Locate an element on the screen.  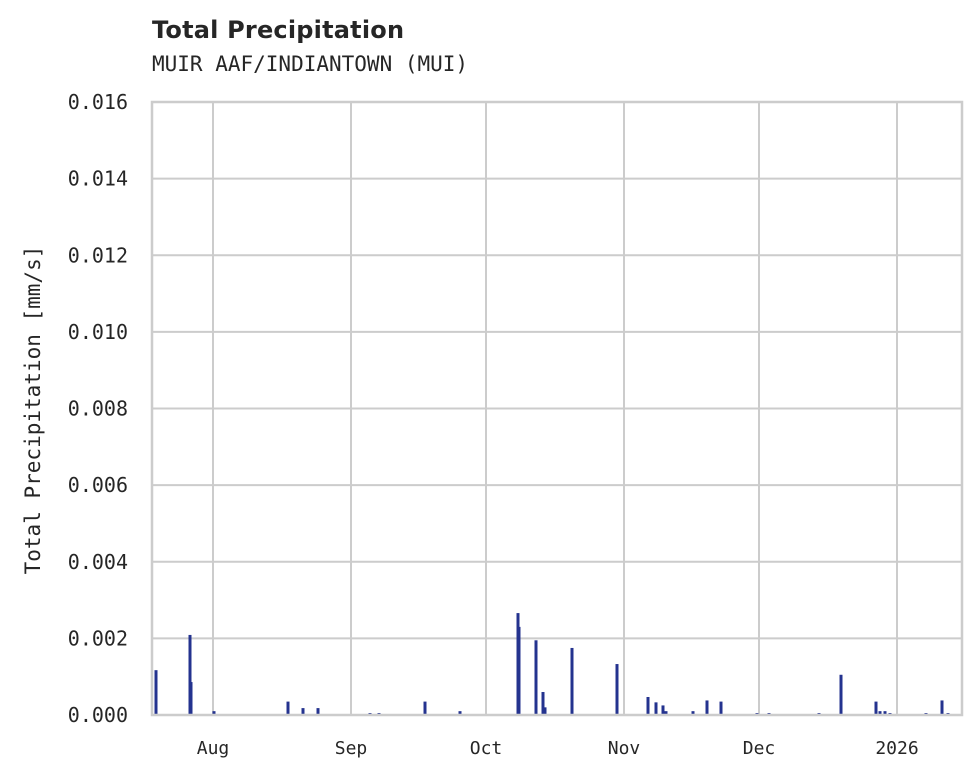
y-tick-label: 0.000 is located at coordinates (98, 715).